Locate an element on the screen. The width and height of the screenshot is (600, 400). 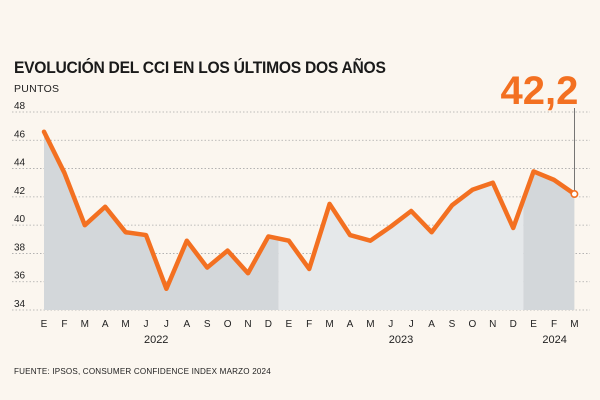
y-tick-label: 38 is located at coordinates (20, 247).